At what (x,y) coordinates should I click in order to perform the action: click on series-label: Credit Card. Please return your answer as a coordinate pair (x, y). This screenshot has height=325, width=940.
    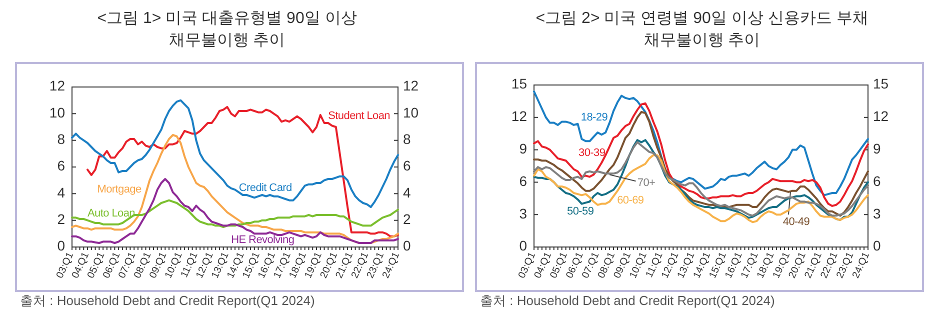
    Looking at the image, I should click on (265, 188).